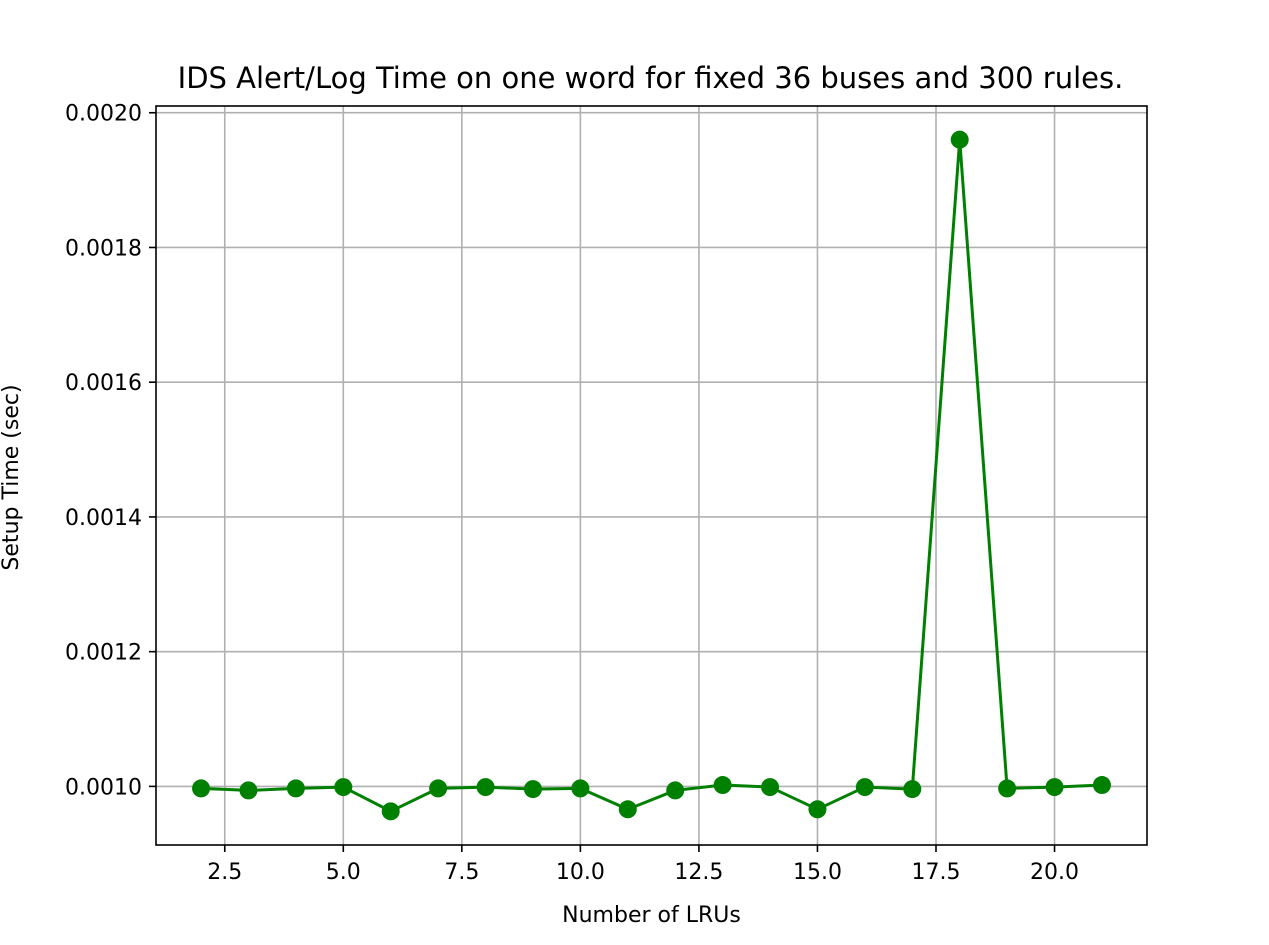 The width and height of the screenshot is (1269, 945). I want to click on y-tick-label: 0.0014, so click(103, 518).